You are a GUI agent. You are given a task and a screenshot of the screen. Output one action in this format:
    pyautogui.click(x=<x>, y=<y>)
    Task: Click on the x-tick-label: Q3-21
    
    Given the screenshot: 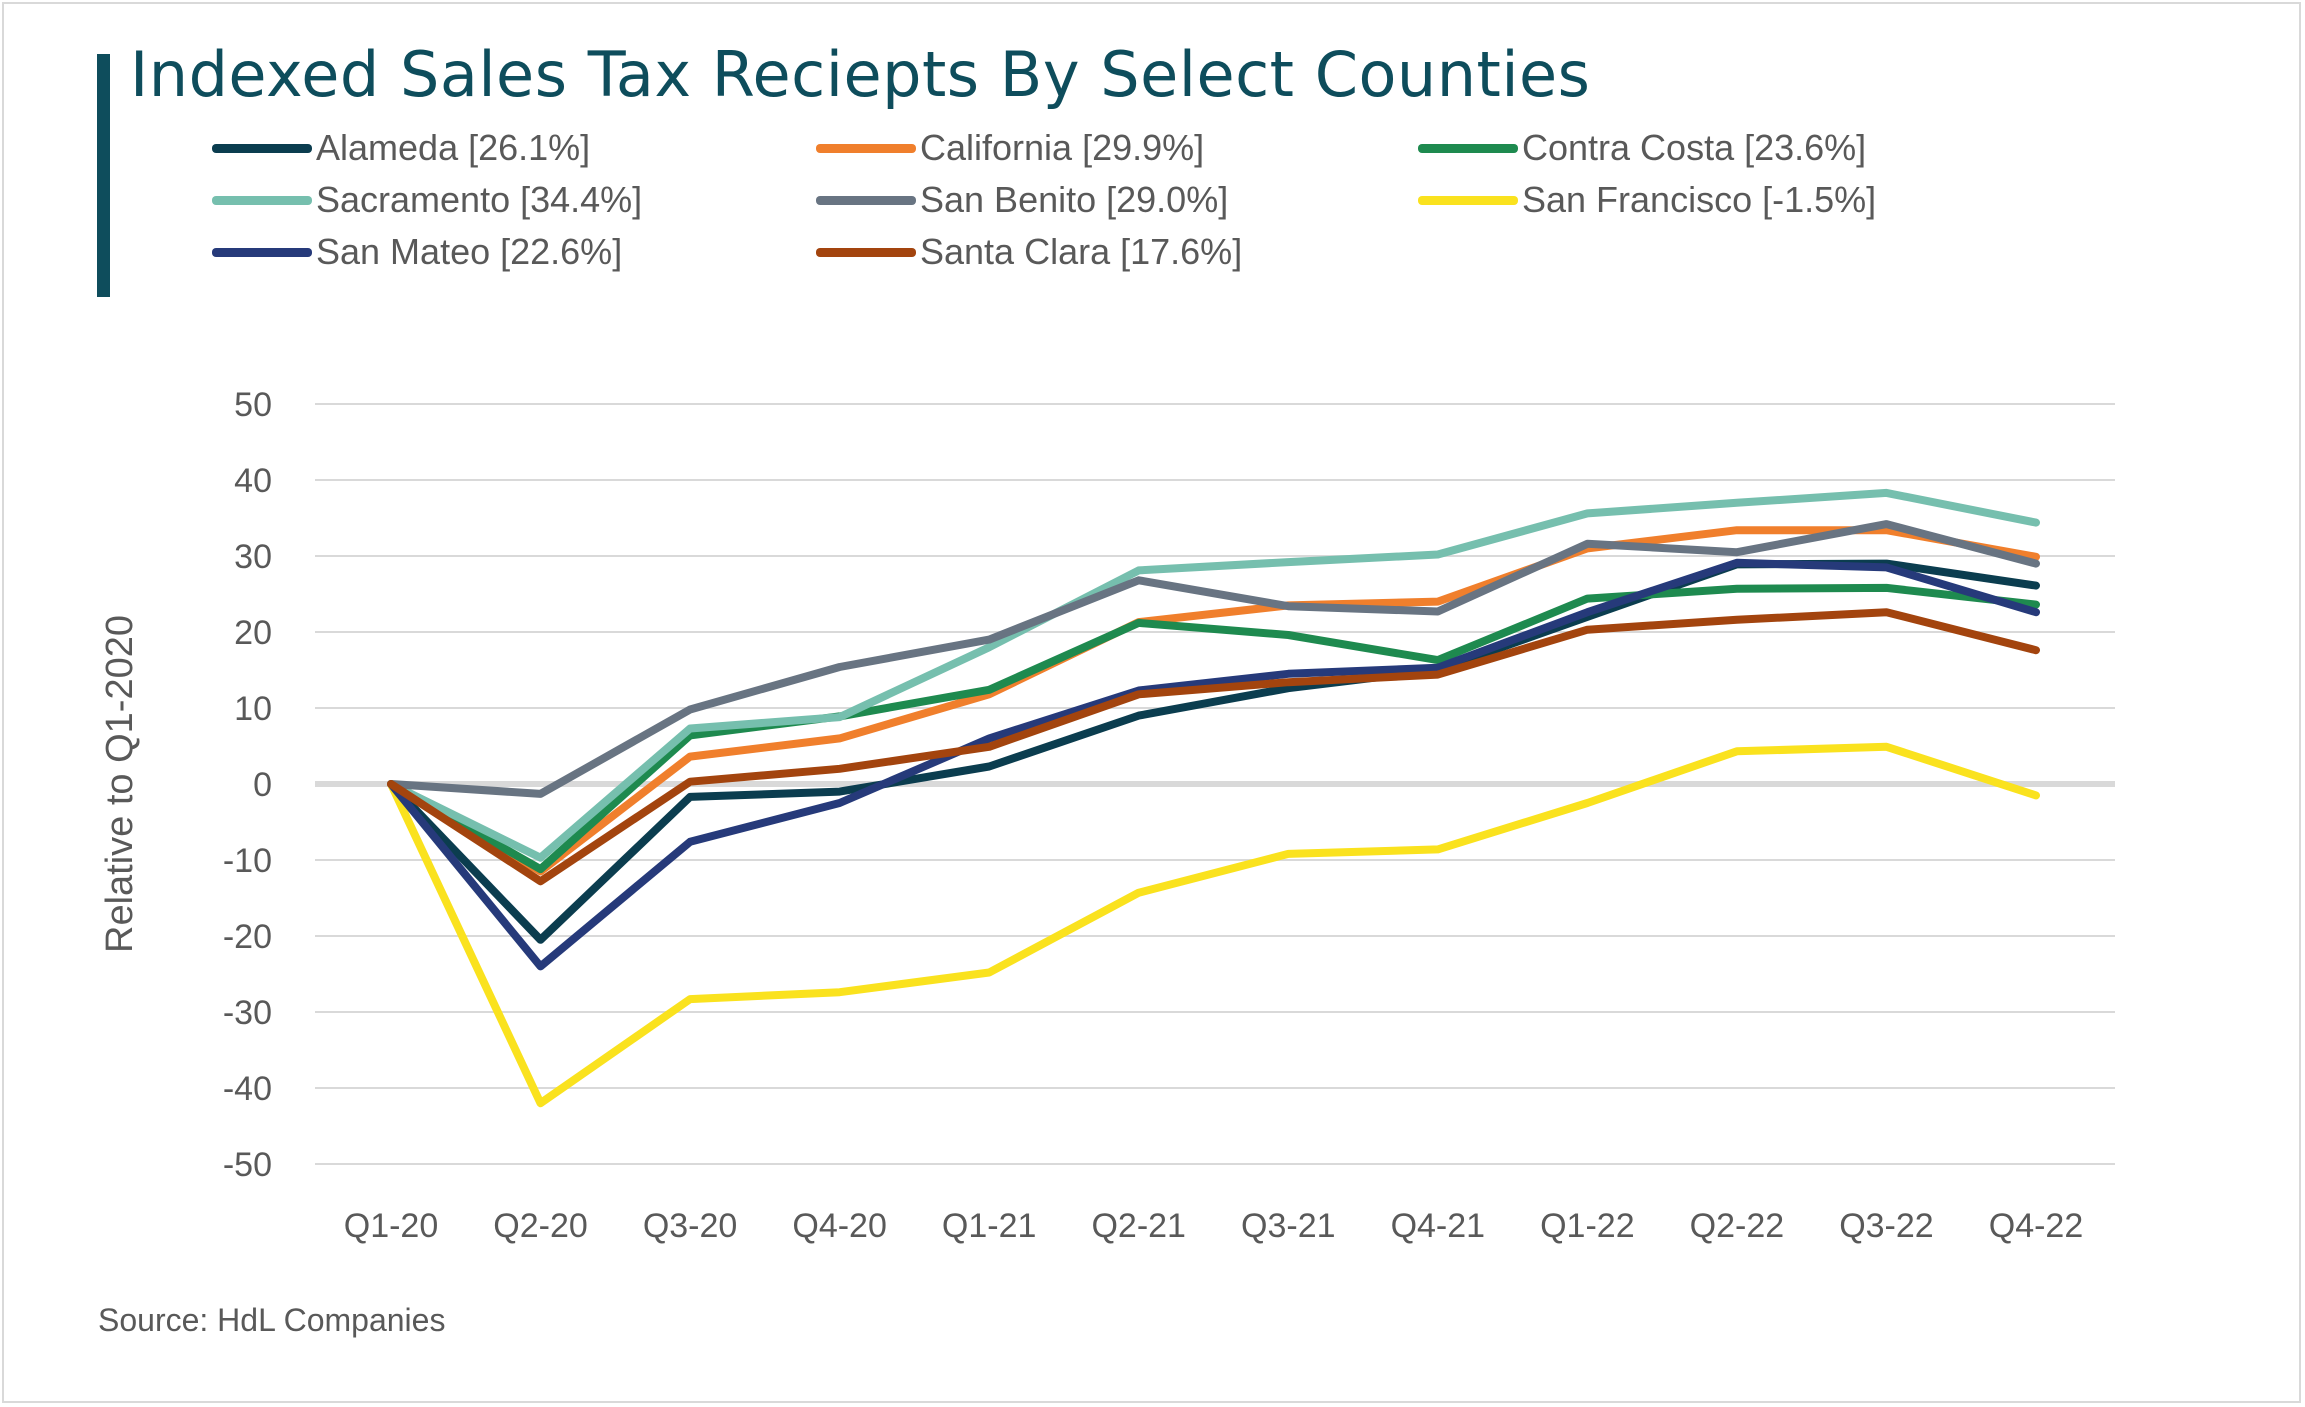 What is the action you would take?
    pyautogui.click(x=1288, y=1226)
    